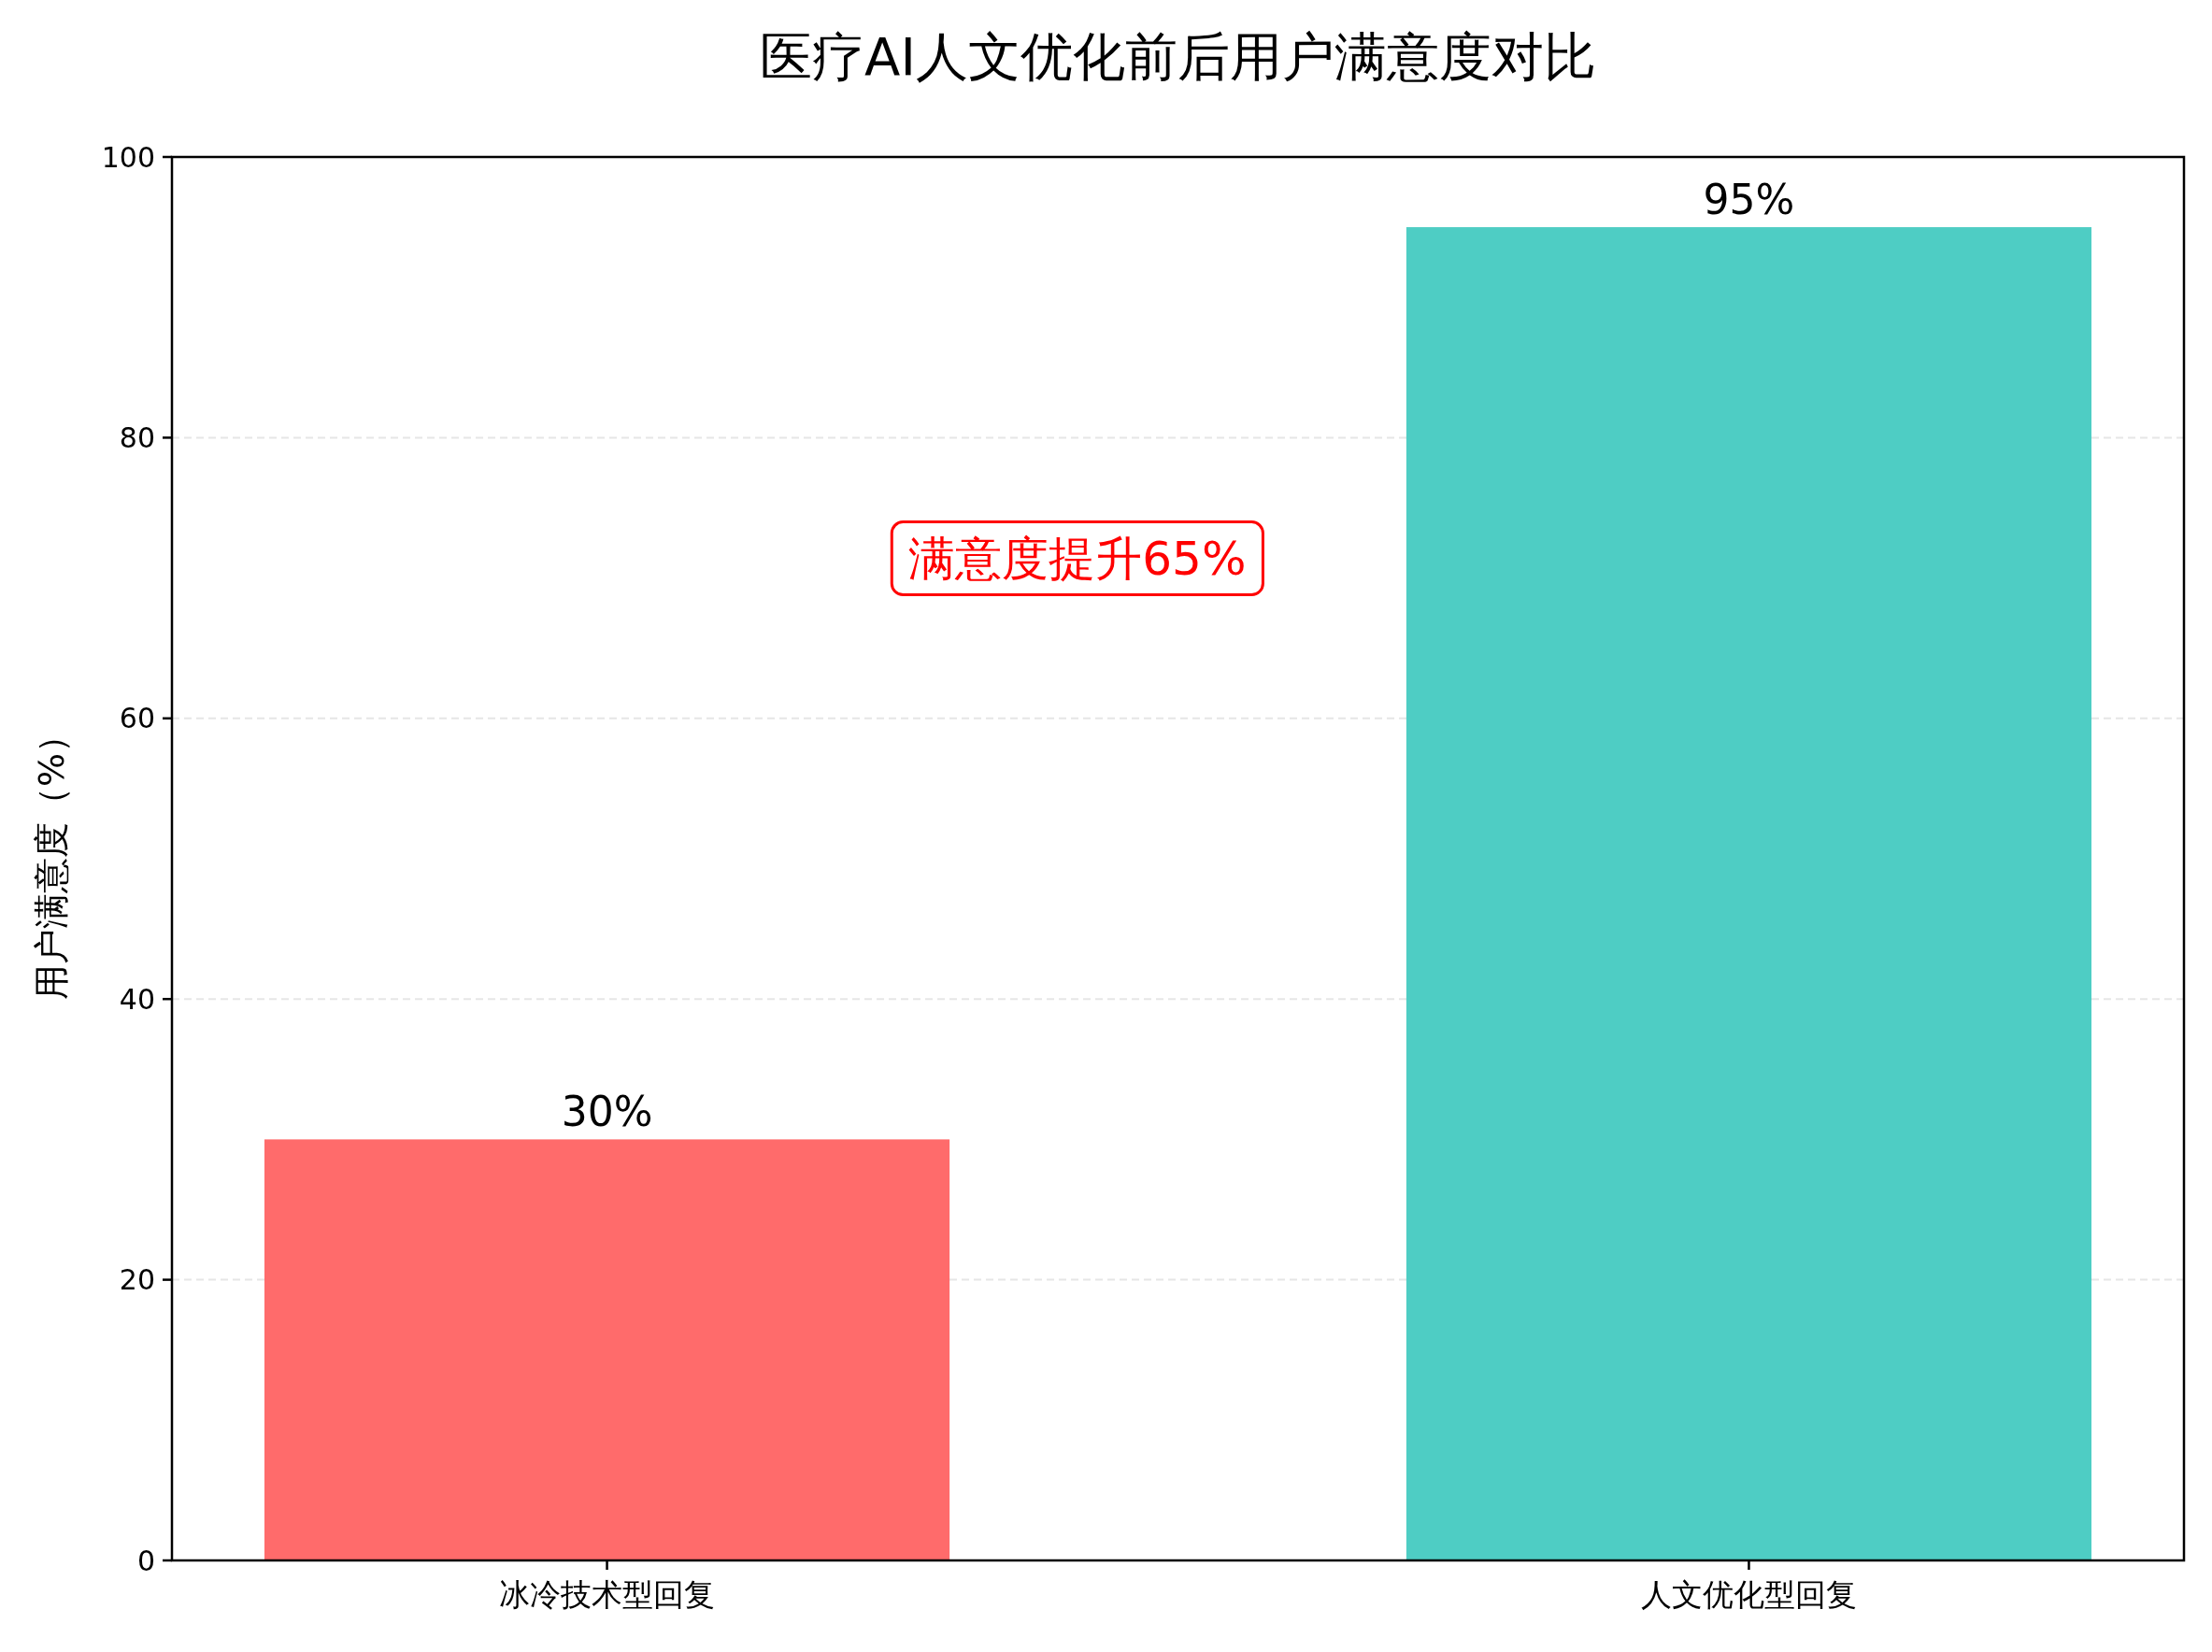  Describe the element at coordinates (145, 1561) in the screenshot. I see `y-tick-label: 0` at that location.